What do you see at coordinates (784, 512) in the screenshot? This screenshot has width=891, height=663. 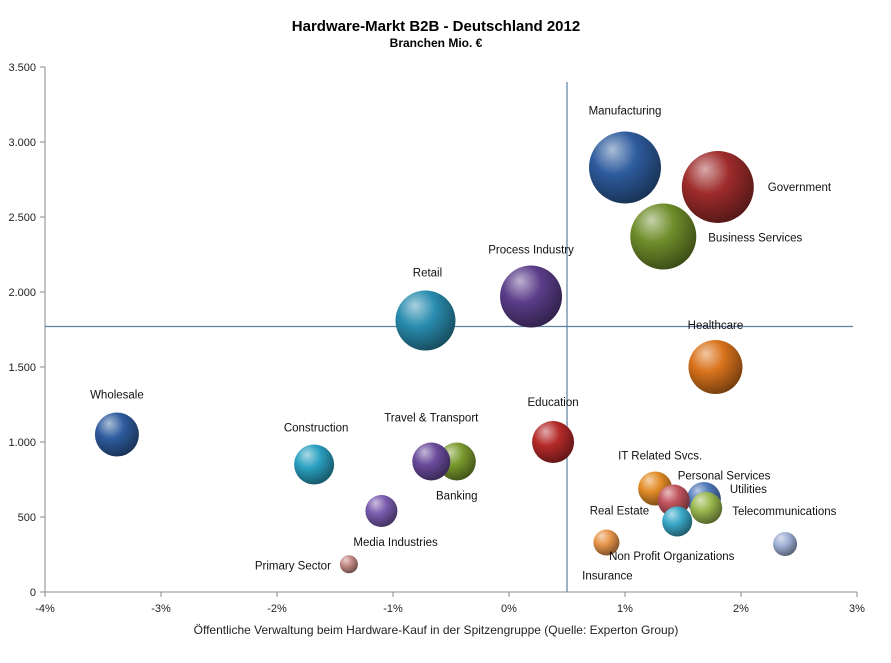 I see `bubble-label-telecommunications: Telecommunications` at bounding box center [784, 512].